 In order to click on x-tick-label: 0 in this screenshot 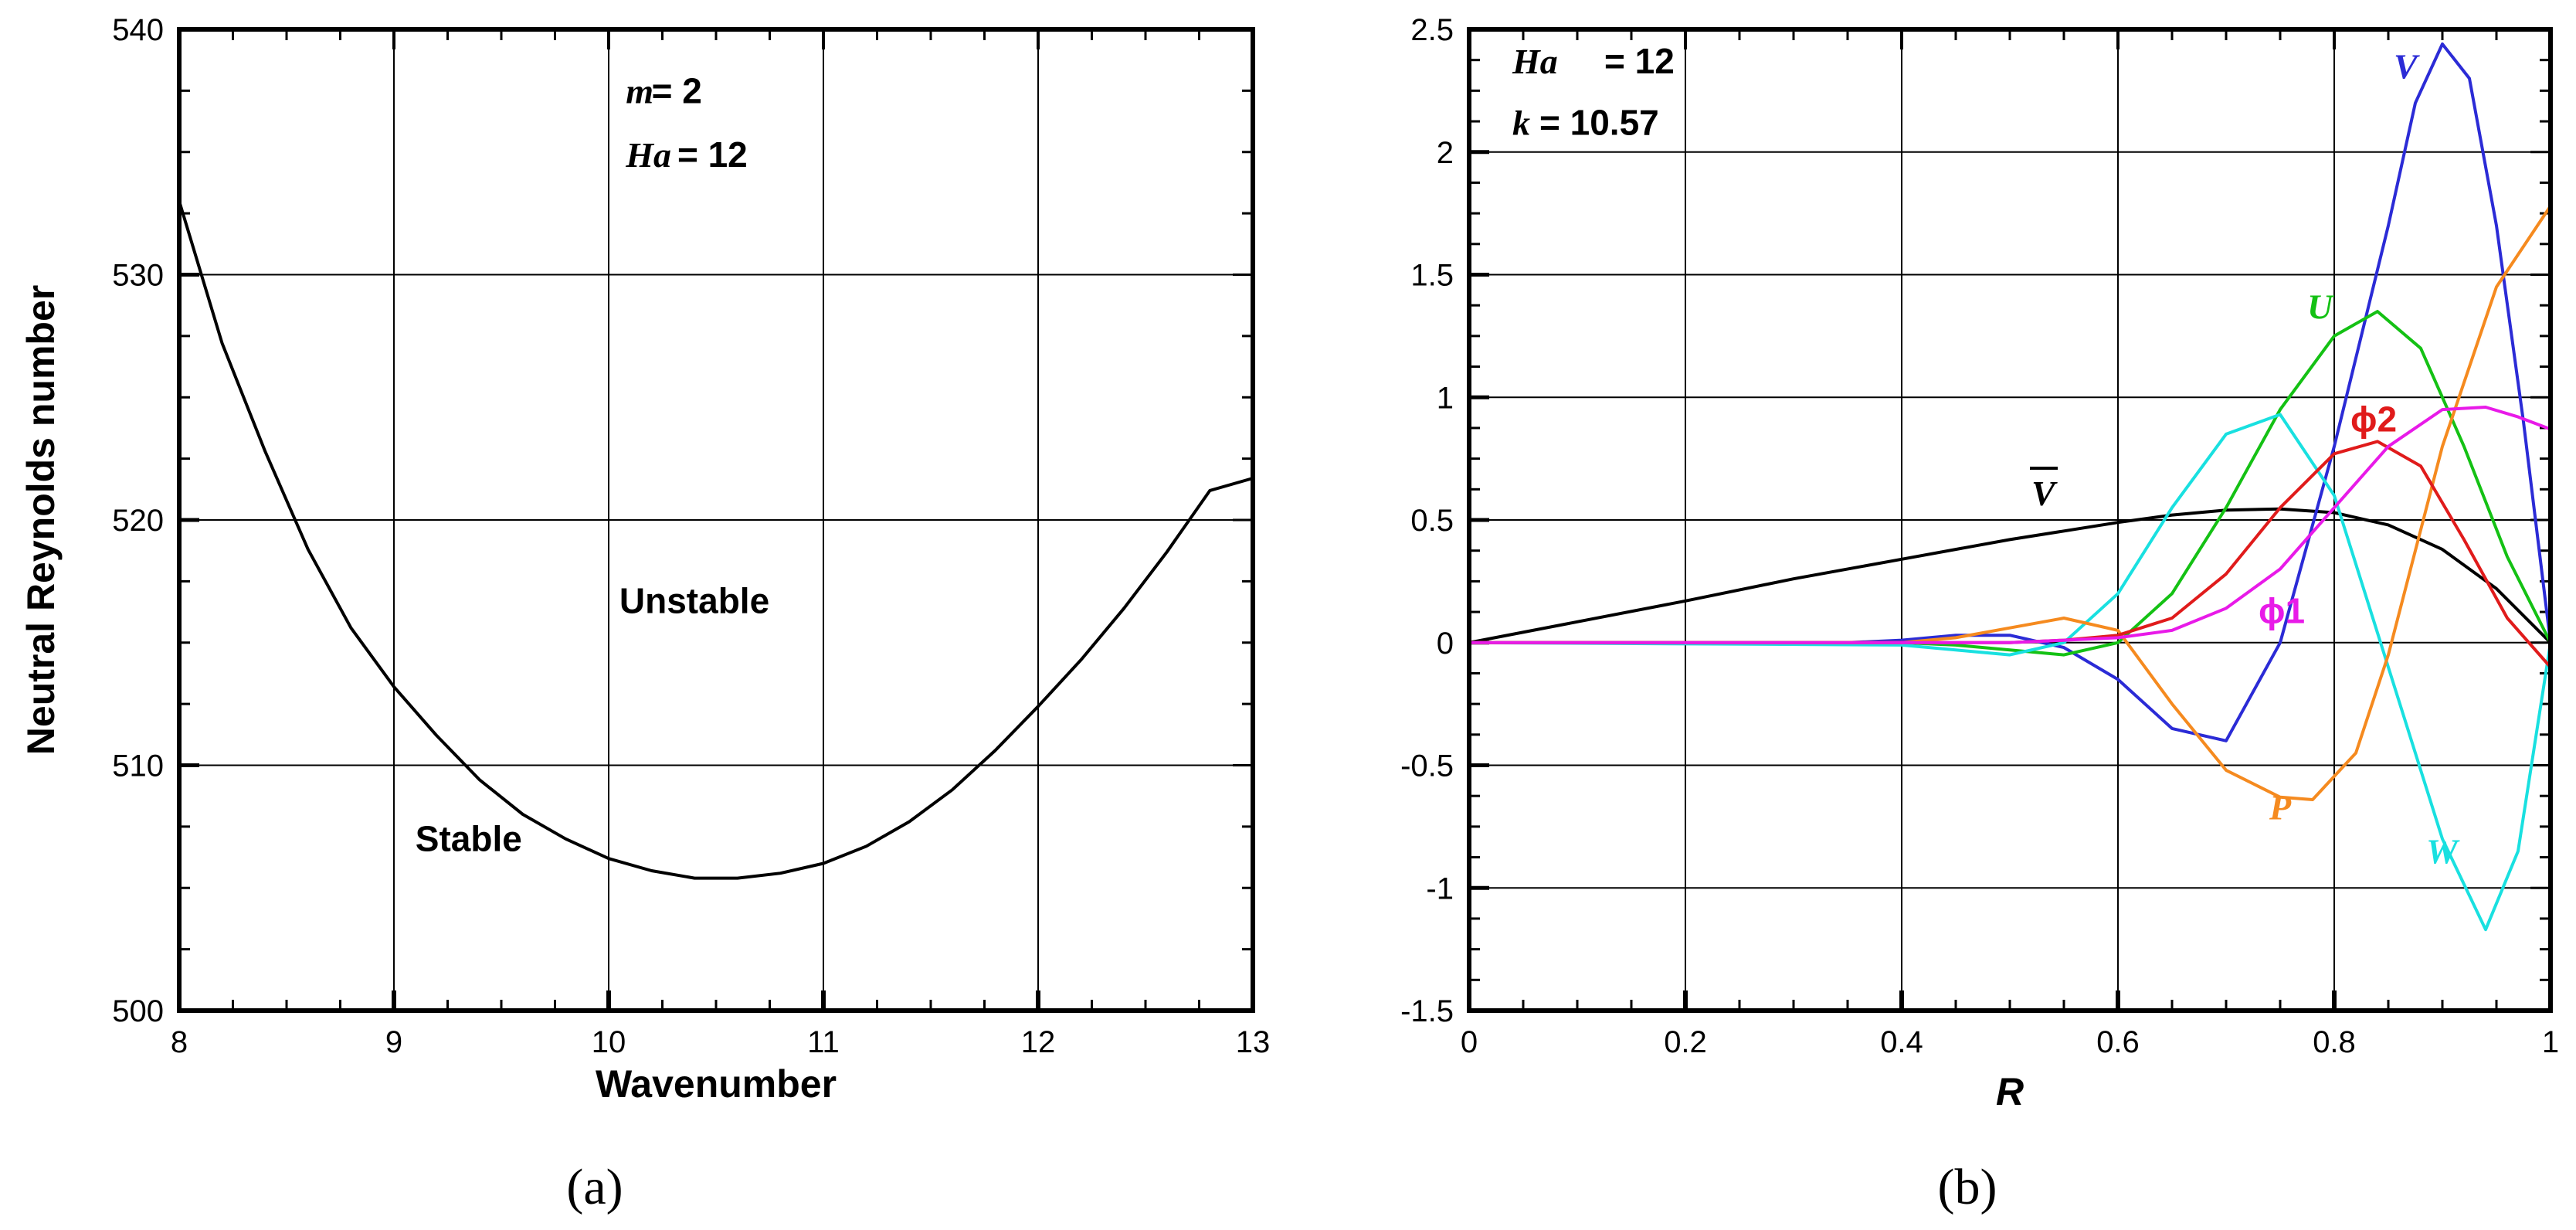, I will do `click(1469, 1042)`.